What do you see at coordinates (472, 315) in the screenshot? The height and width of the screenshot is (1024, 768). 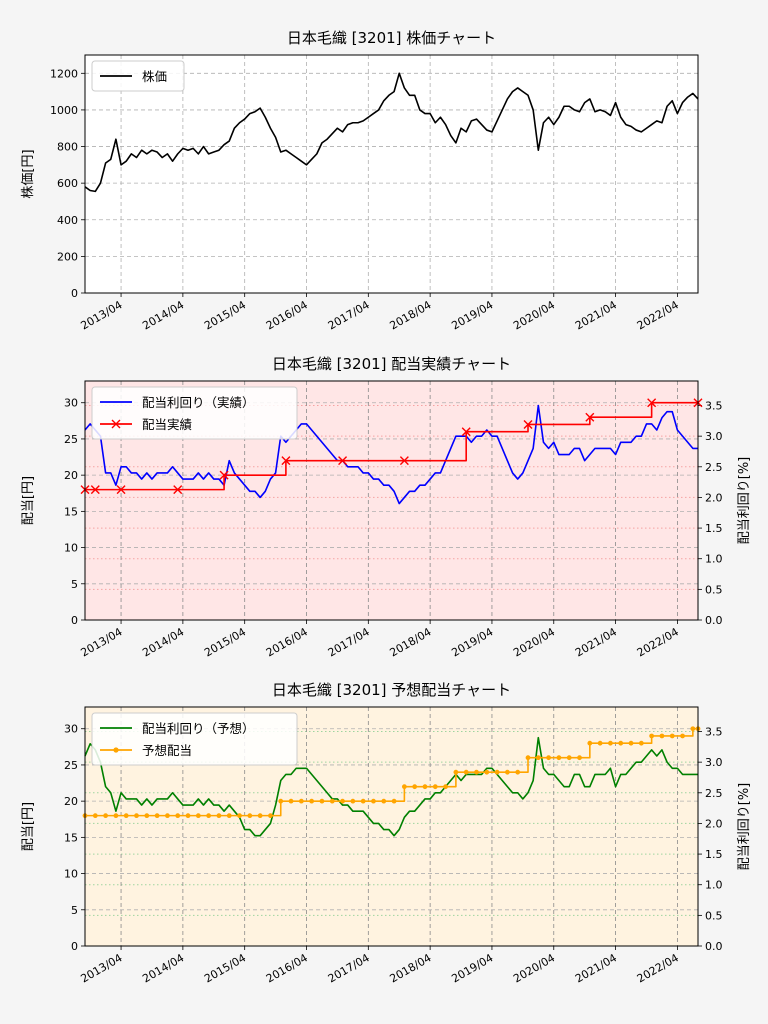 I see `x-tick-label: 2019/04` at bounding box center [472, 315].